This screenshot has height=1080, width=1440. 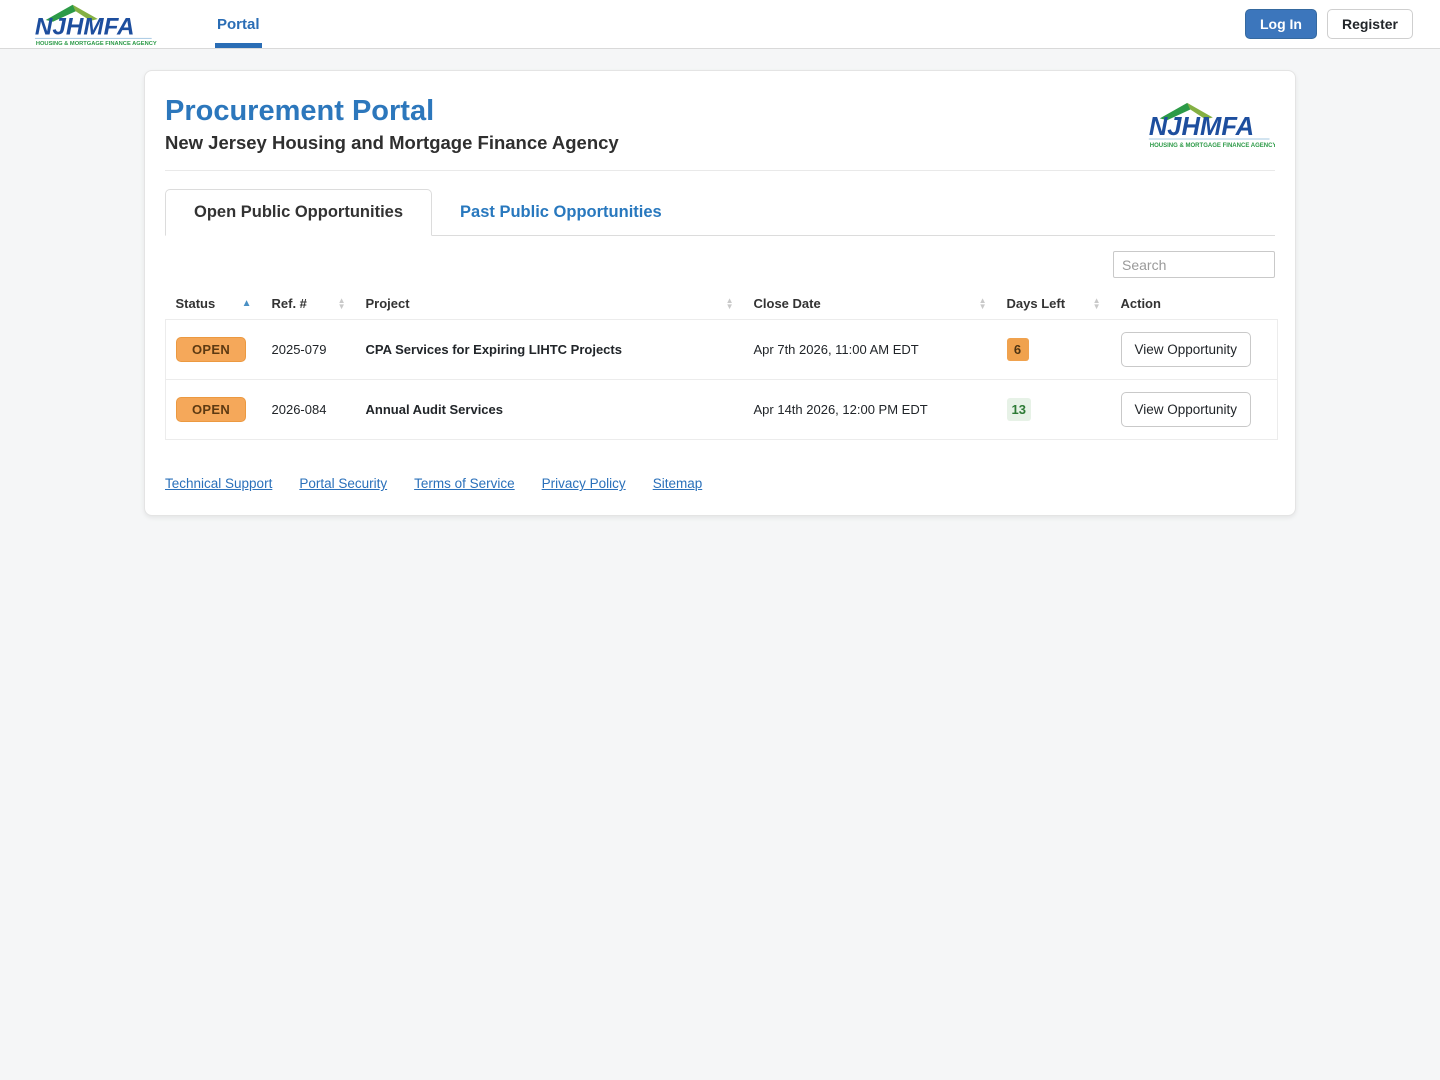 I want to click on ref-number: 2025-079, so click(x=308, y=350).